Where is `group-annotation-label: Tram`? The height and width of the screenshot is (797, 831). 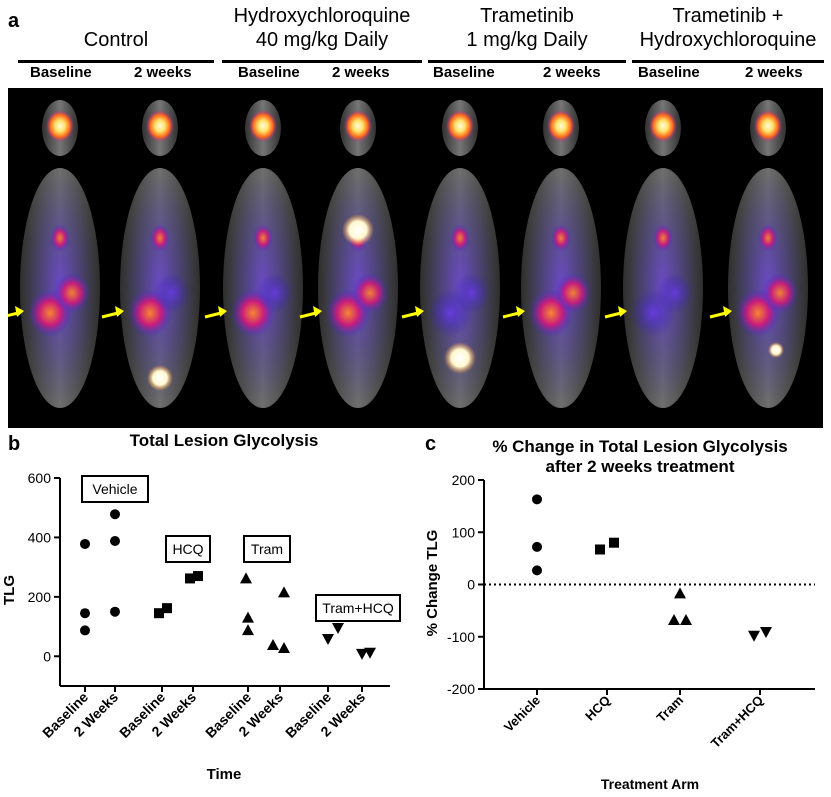
group-annotation-label: Tram is located at coordinates (267, 549).